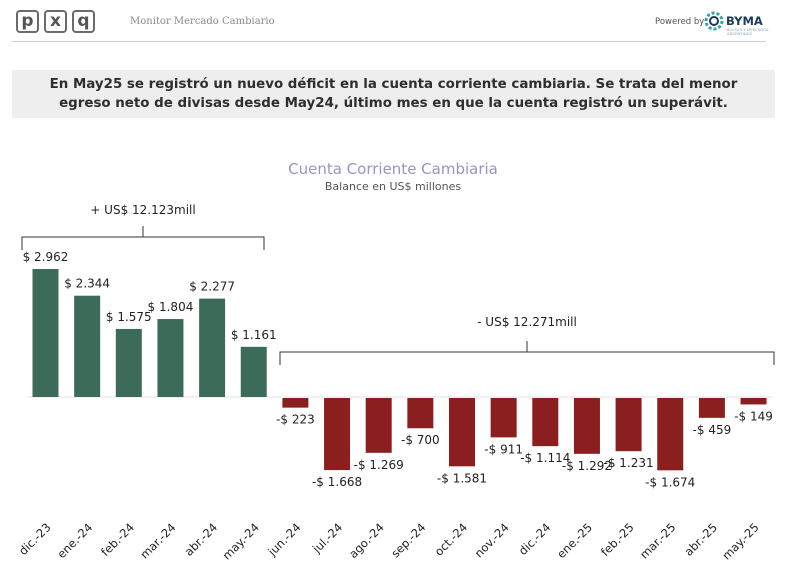 The width and height of the screenshot is (790, 573). What do you see at coordinates (712, 430) in the screenshot?
I see `data-label-abr.-25: -$ 459` at bounding box center [712, 430].